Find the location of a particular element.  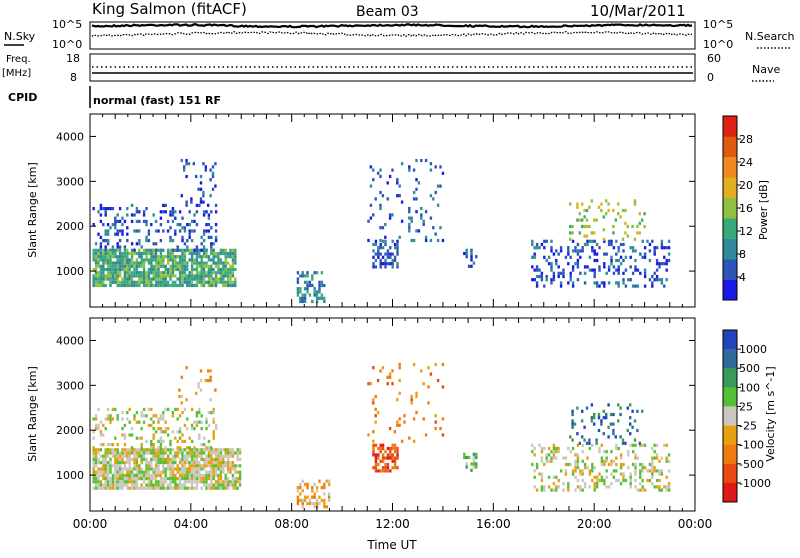

cpid-label: CPID is located at coordinates (22, 97).